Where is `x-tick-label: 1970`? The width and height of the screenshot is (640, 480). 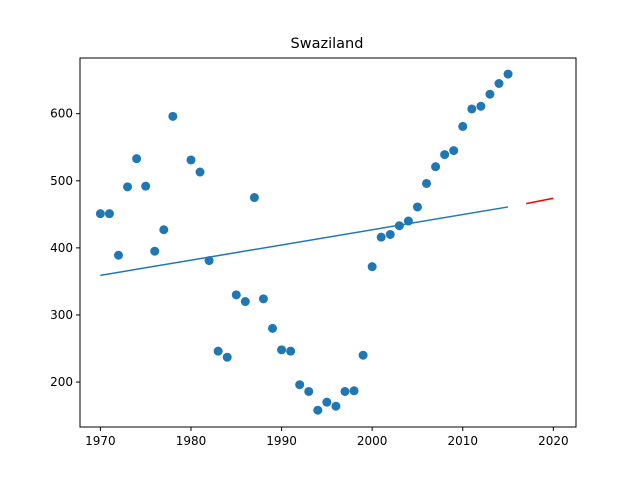
x-tick-label: 1970 is located at coordinates (100, 441).